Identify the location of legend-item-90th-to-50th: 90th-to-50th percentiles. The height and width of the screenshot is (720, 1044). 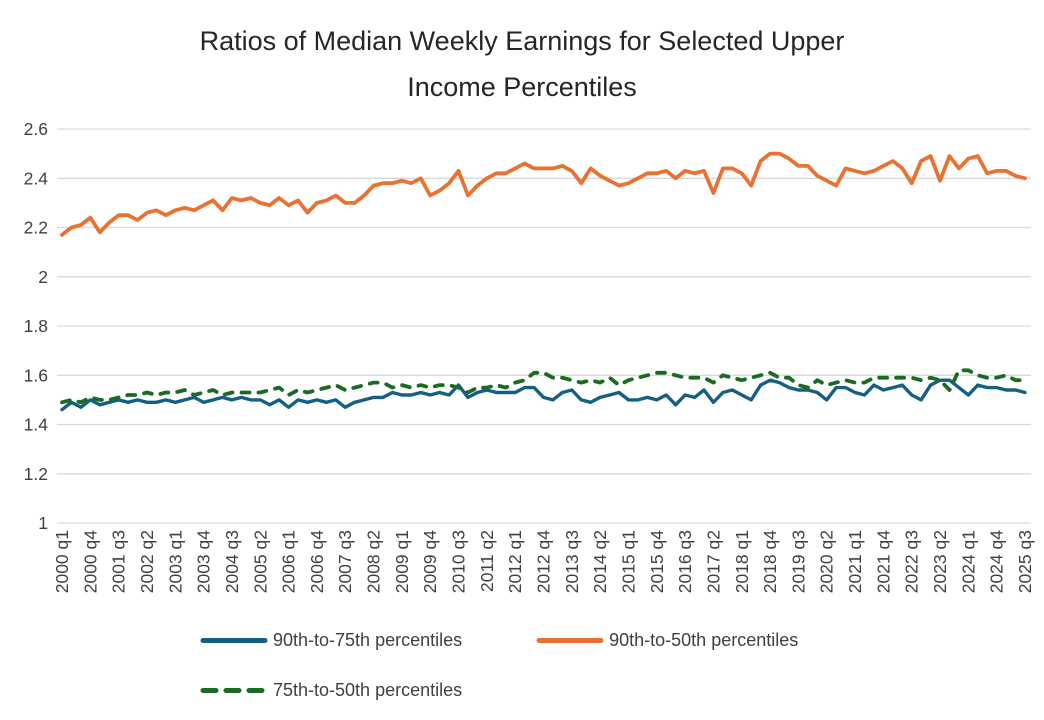
(667, 640).